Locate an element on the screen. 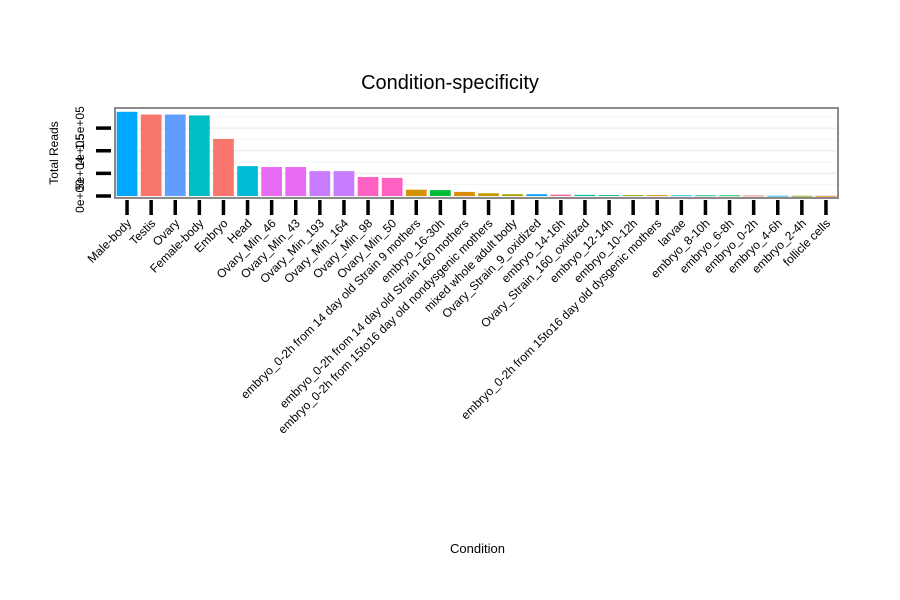 The height and width of the screenshot is (600, 900). y-axis-label: Total Reads is located at coordinates (54, 152).